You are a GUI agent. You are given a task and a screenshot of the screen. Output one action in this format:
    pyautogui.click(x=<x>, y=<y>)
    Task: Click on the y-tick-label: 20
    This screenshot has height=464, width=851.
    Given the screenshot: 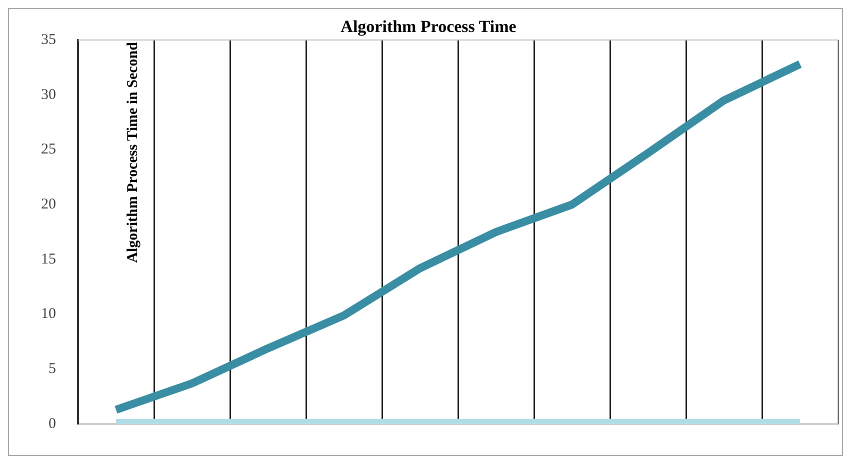 What is the action you would take?
    pyautogui.click(x=48, y=204)
    